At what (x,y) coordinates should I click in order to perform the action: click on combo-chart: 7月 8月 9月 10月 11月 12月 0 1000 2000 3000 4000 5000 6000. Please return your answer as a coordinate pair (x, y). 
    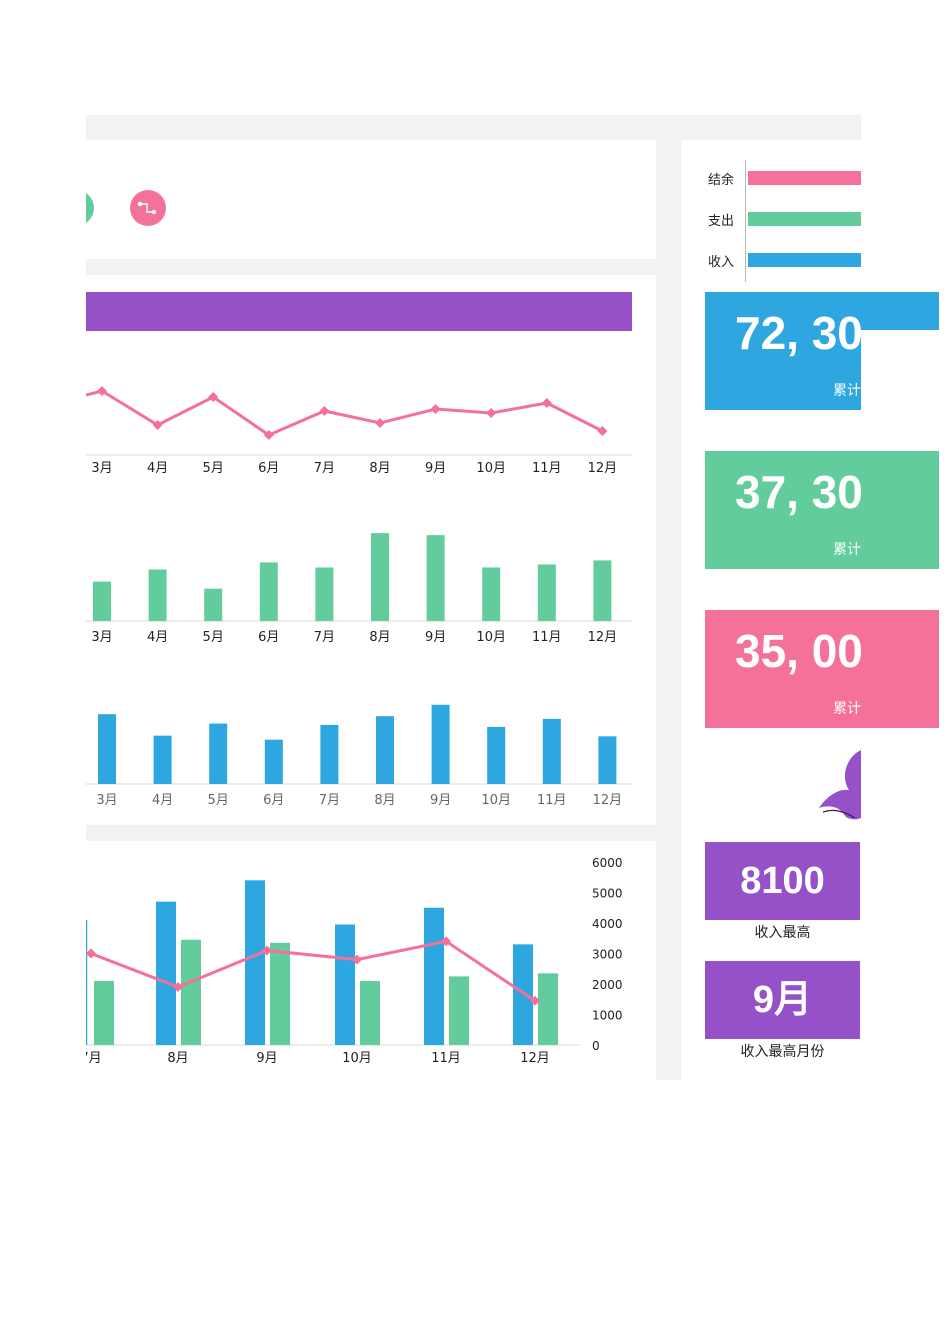
    Looking at the image, I should click on (354, 961).